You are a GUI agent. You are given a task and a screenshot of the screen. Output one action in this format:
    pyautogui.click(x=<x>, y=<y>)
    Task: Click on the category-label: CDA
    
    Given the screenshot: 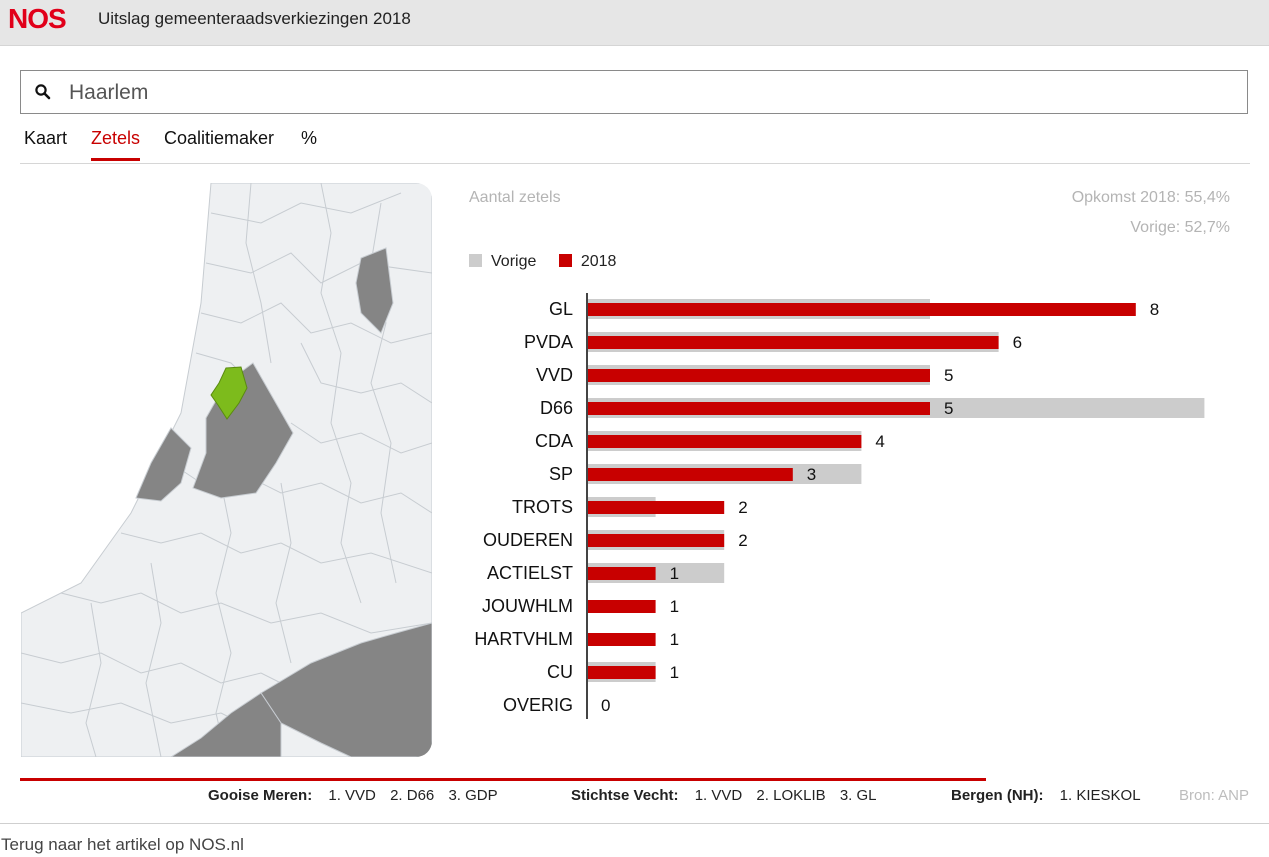 What is the action you would take?
    pyautogui.click(x=554, y=441)
    